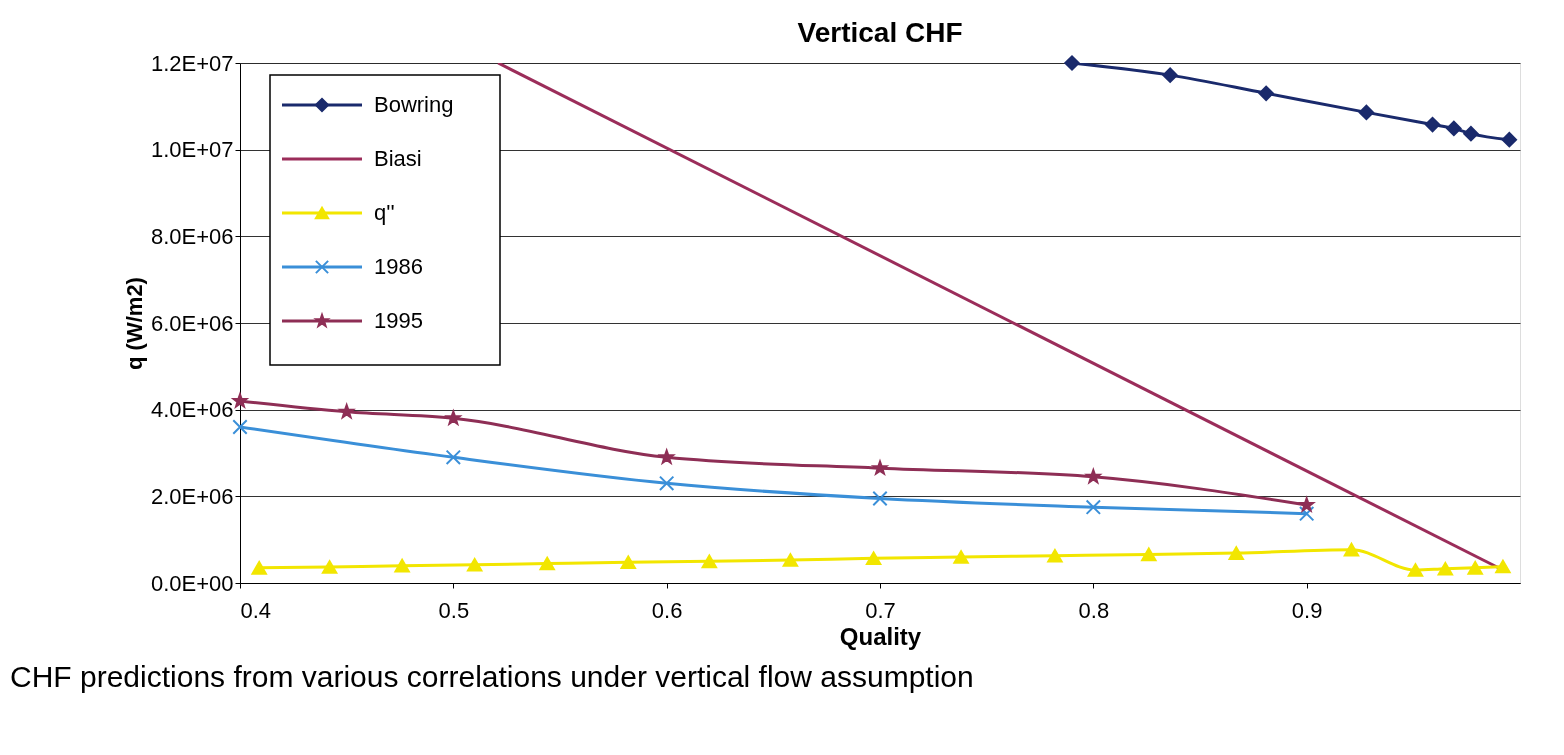  Describe the element at coordinates (192, 323) in the screenshot. I see `y-tick-label: 6.0E+06` at that location.